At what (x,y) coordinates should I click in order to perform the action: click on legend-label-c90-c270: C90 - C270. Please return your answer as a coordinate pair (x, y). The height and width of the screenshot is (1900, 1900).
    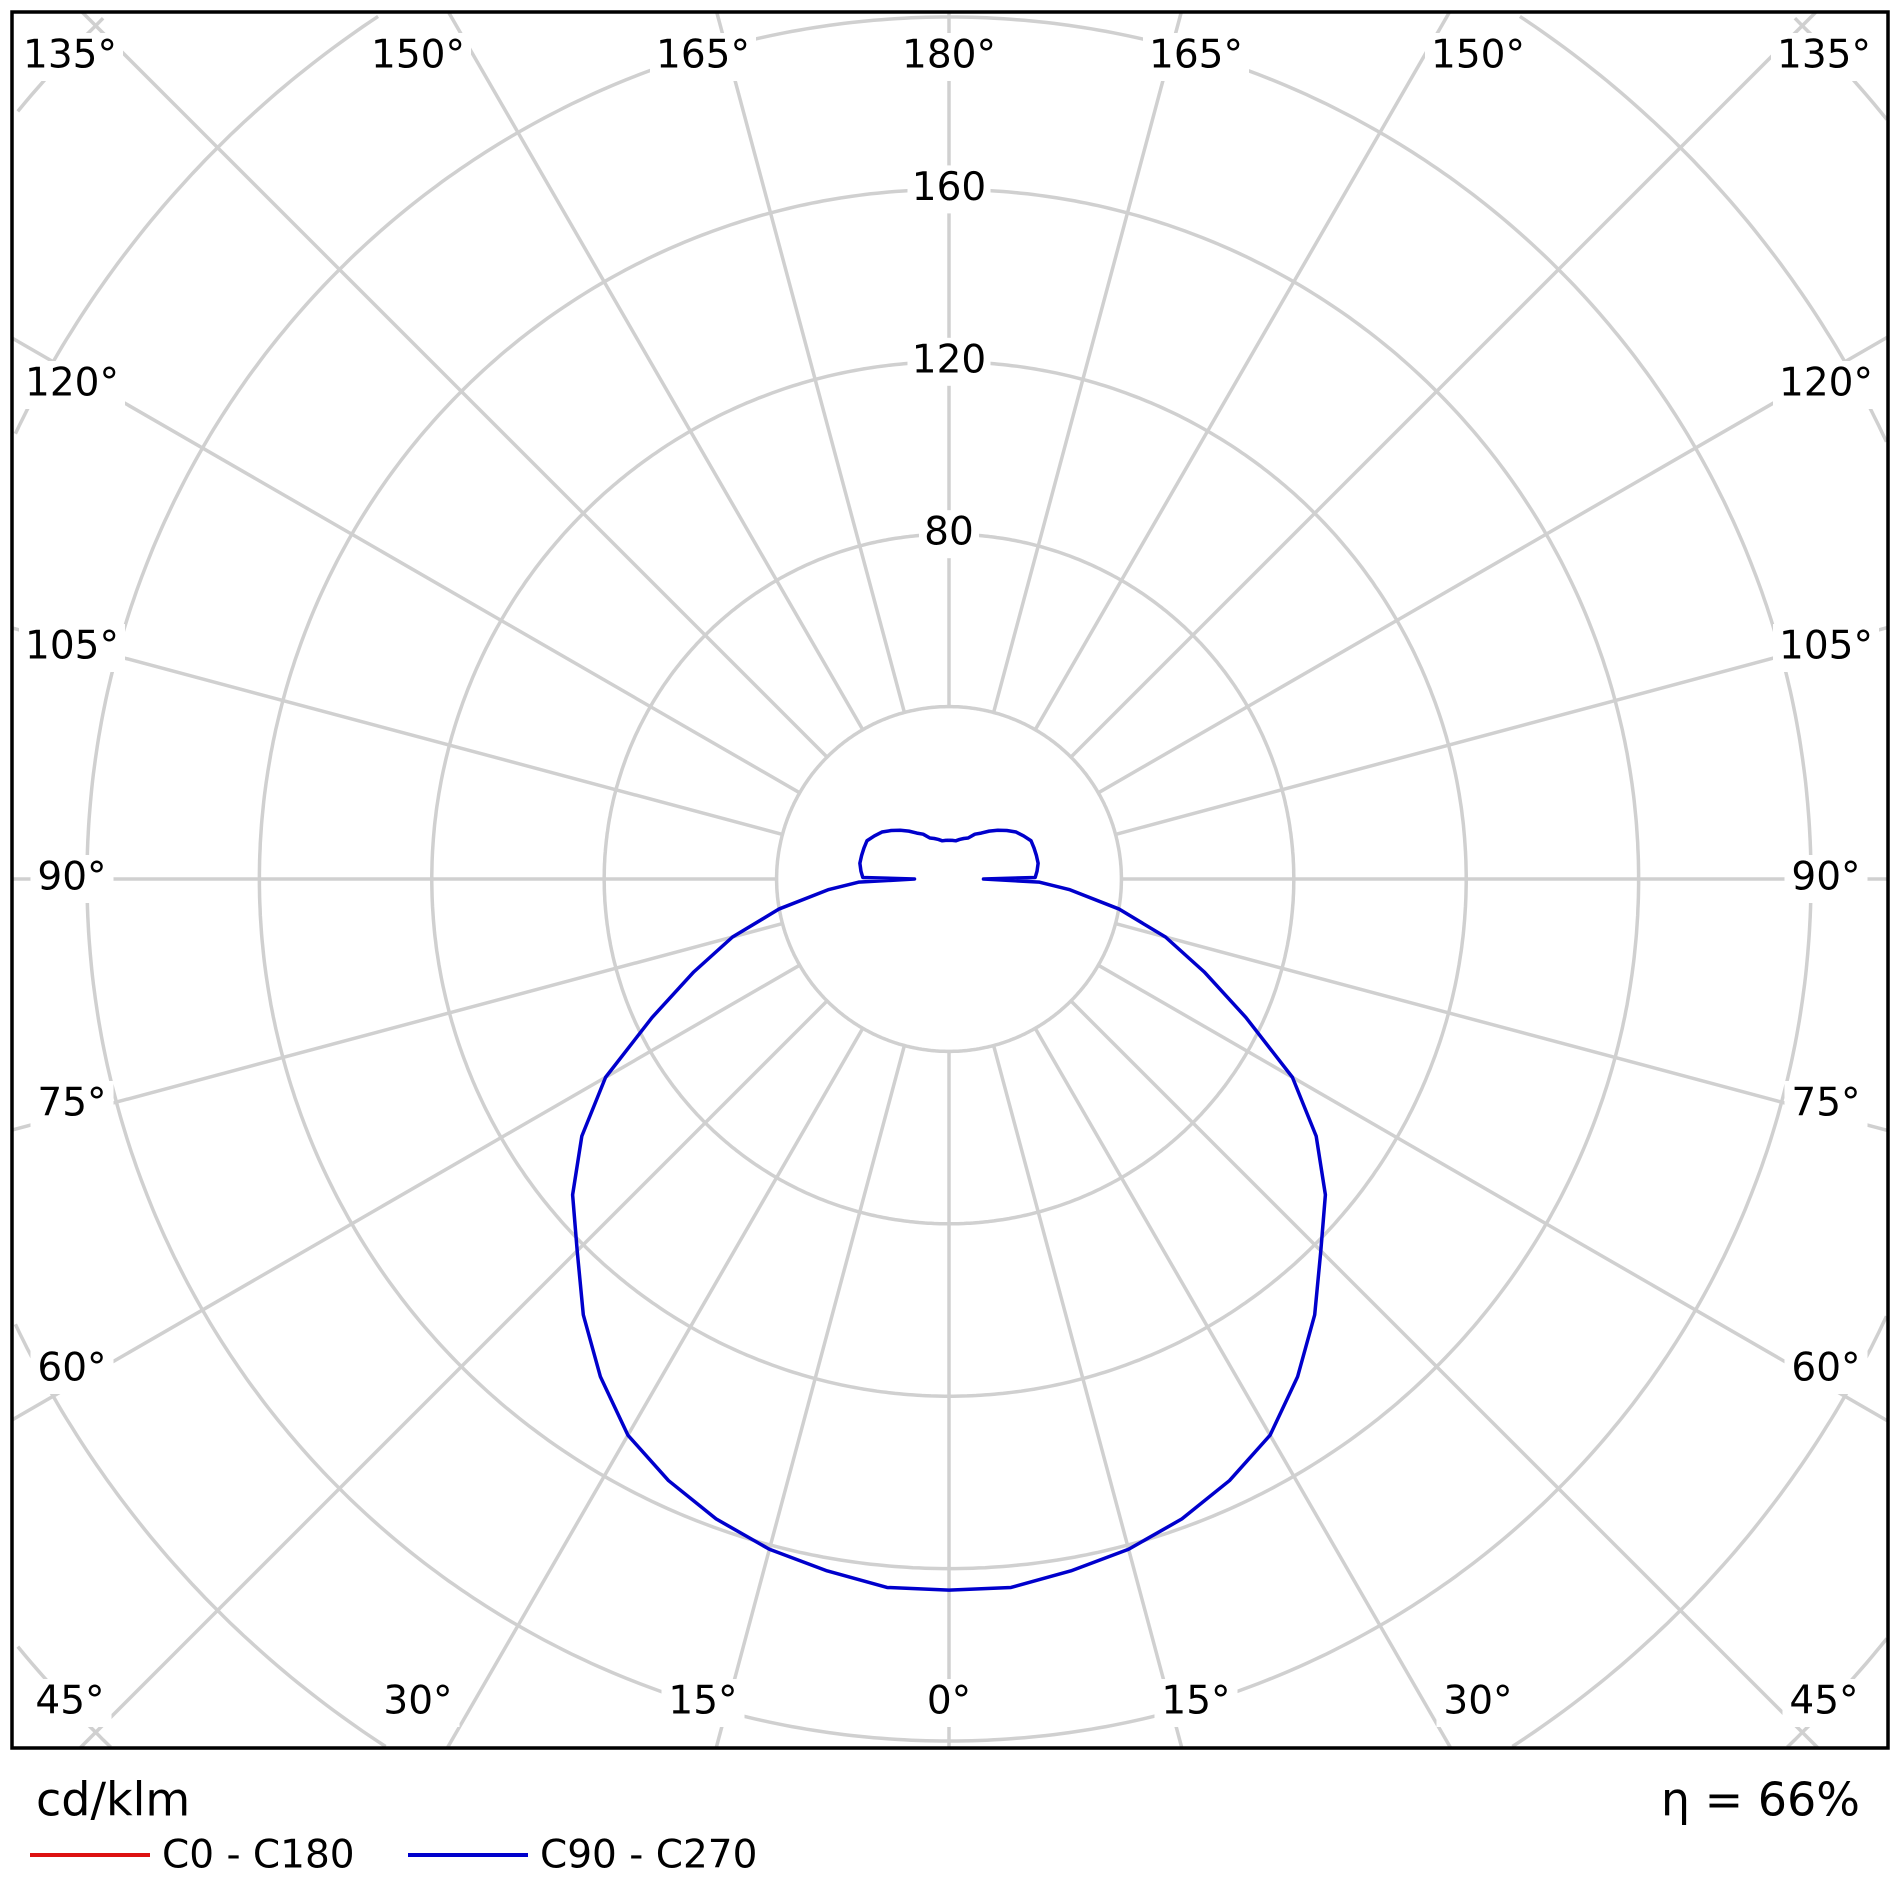
    Looking at the image, I should click on (648, 1855).